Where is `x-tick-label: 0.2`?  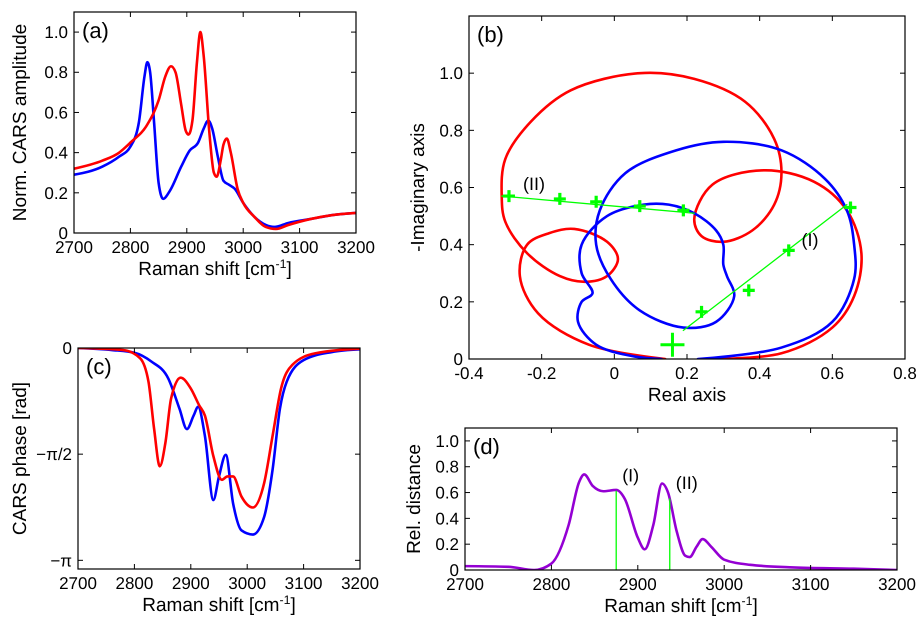 x-tick-label: 0.2 is located at coordinates (687, 373).